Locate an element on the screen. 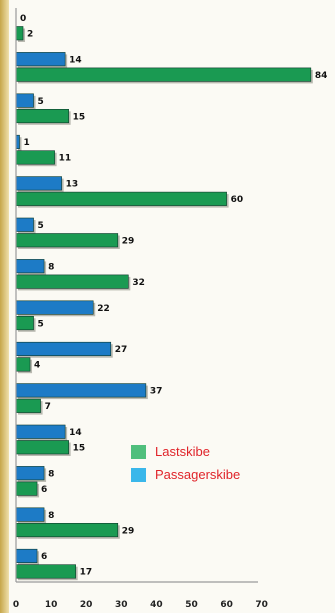  value-label-lastskibe-8: 4 is located at coordinates (37, 366).